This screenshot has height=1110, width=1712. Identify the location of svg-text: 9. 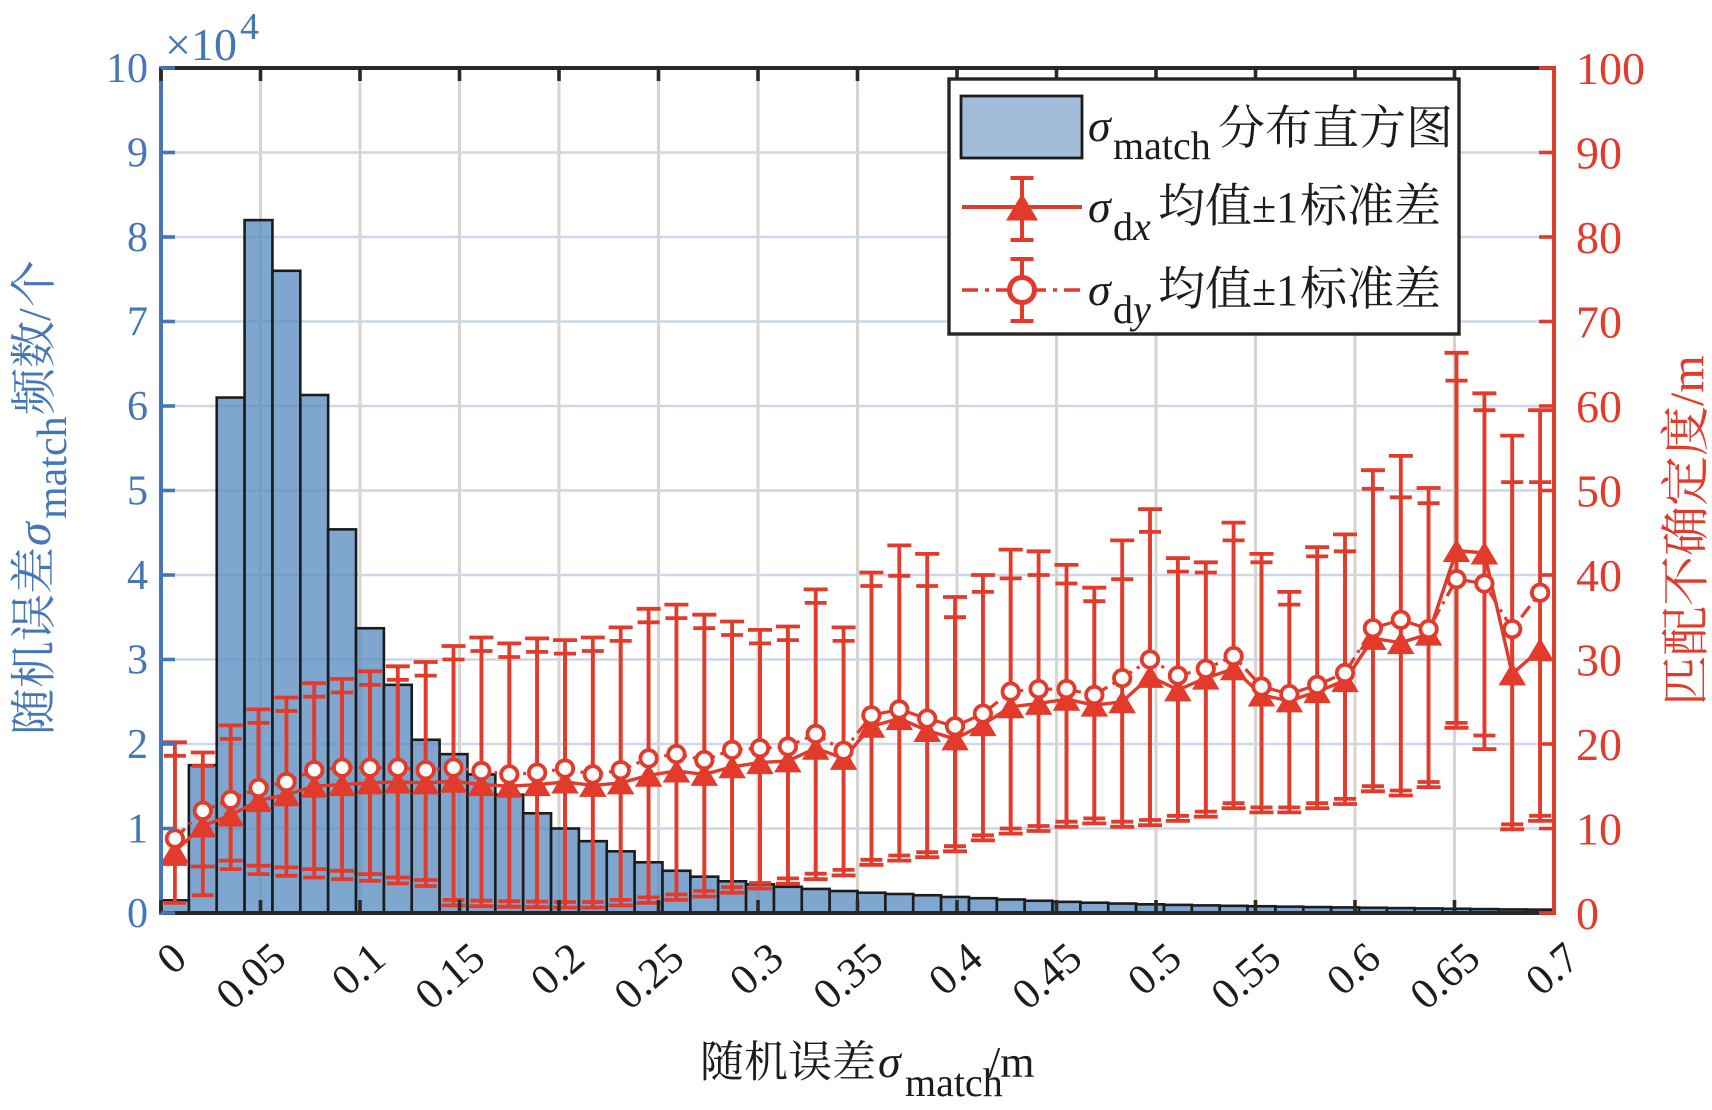
(137, 154).